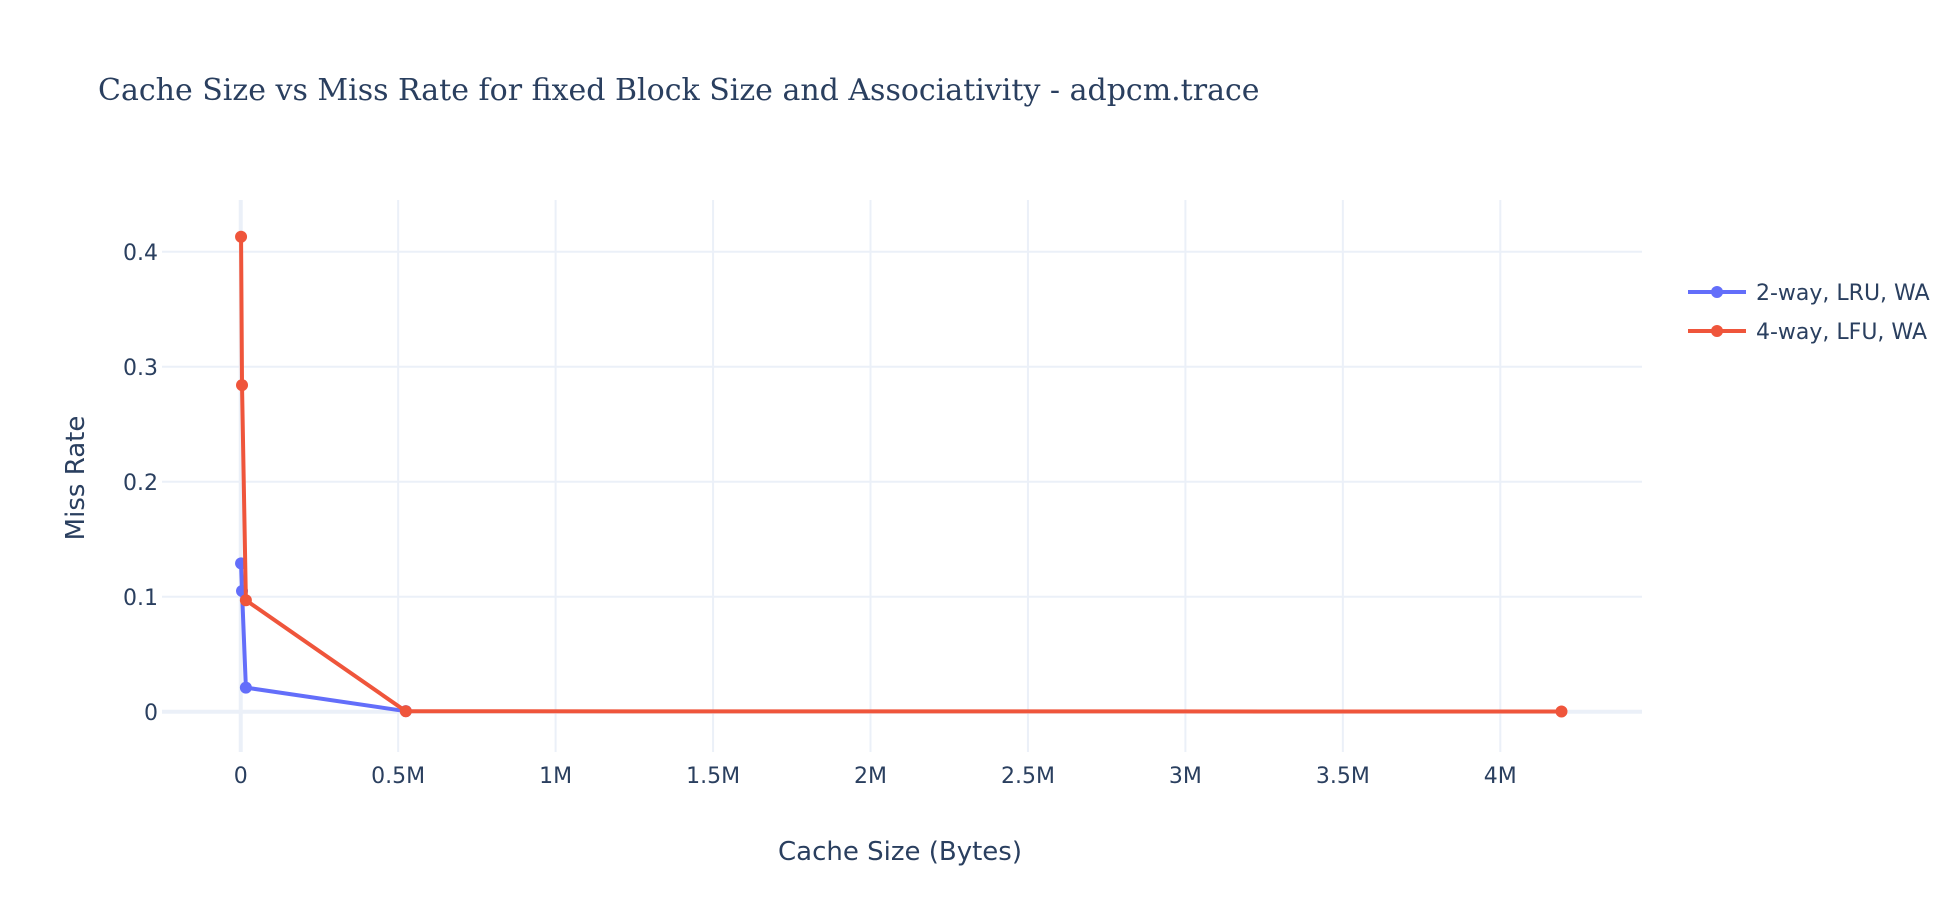 Image resolution: width=1958 pixels, height=916 pixels. What do you see at coordinates (151, 713) in the screenshot?
I see `y-tick-label: 0` at bounding box center [151, 713].